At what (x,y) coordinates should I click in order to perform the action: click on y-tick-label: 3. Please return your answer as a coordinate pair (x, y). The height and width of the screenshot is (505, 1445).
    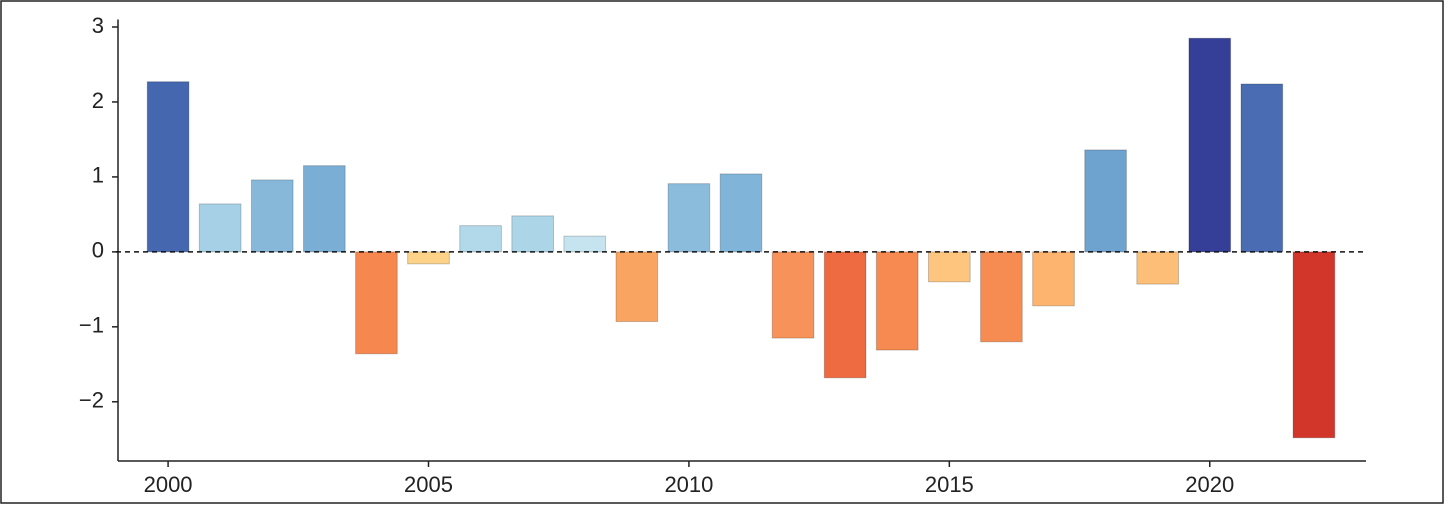
    Looking at the image, I should click on (98, 25).